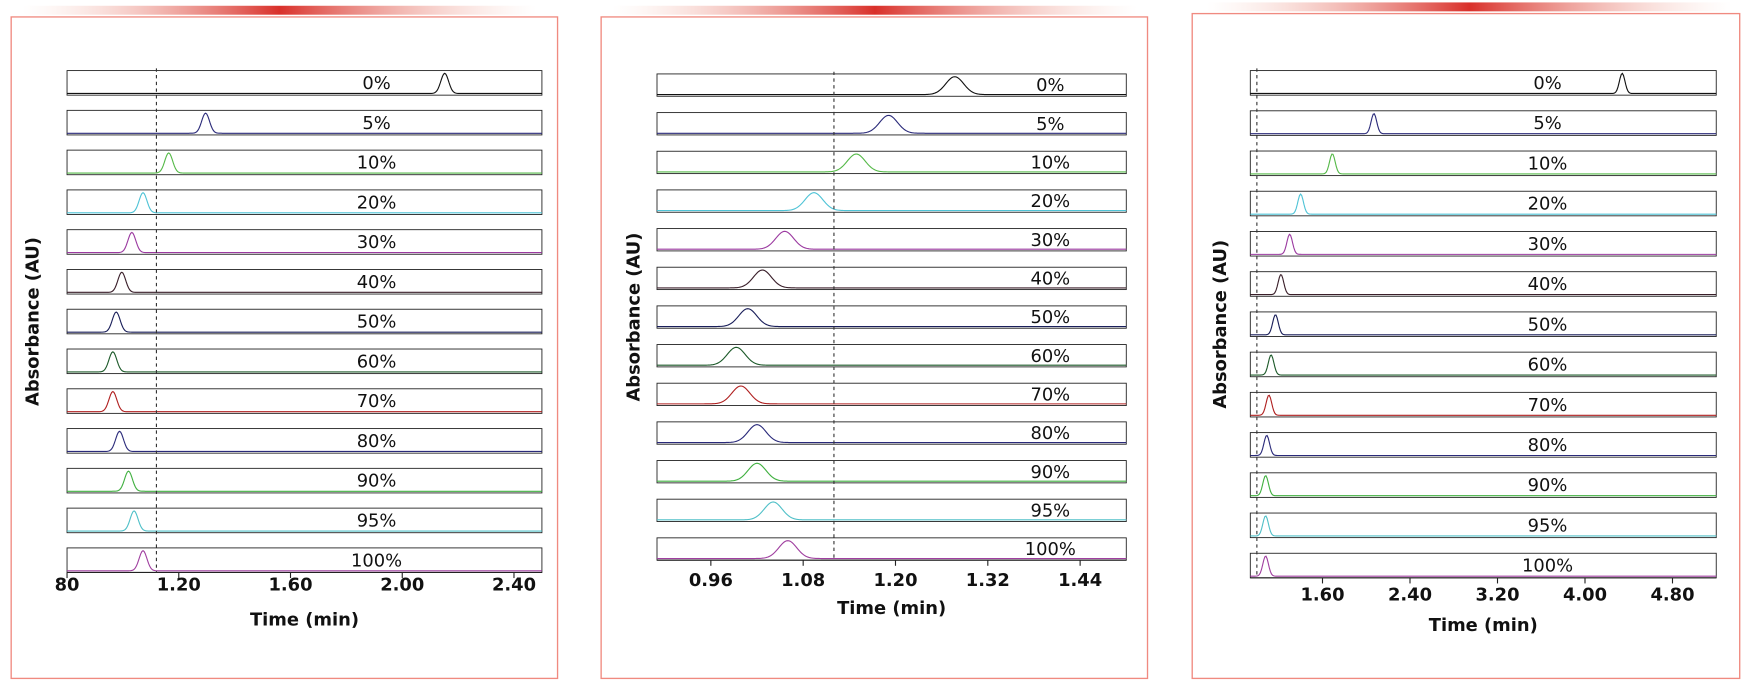 This screenshot has height=692, width=1752. I want to click on x-tick-label: 2.00, so click(402, 585).